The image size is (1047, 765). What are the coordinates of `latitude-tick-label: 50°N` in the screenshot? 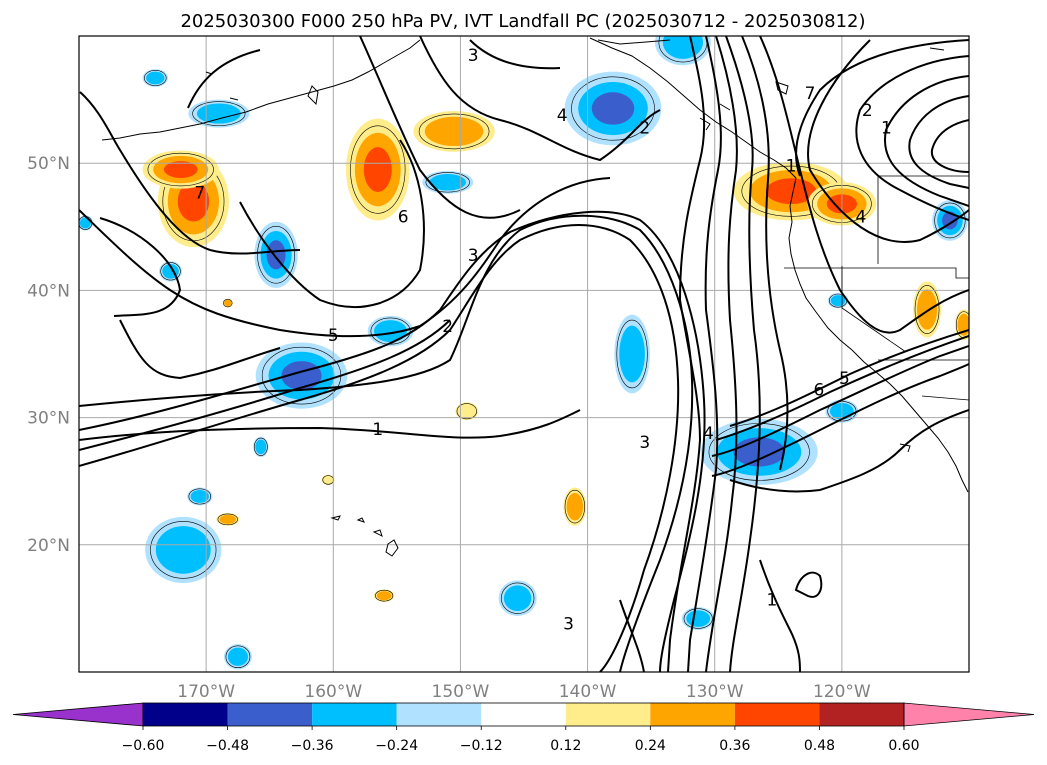 It's located at (48, 164).